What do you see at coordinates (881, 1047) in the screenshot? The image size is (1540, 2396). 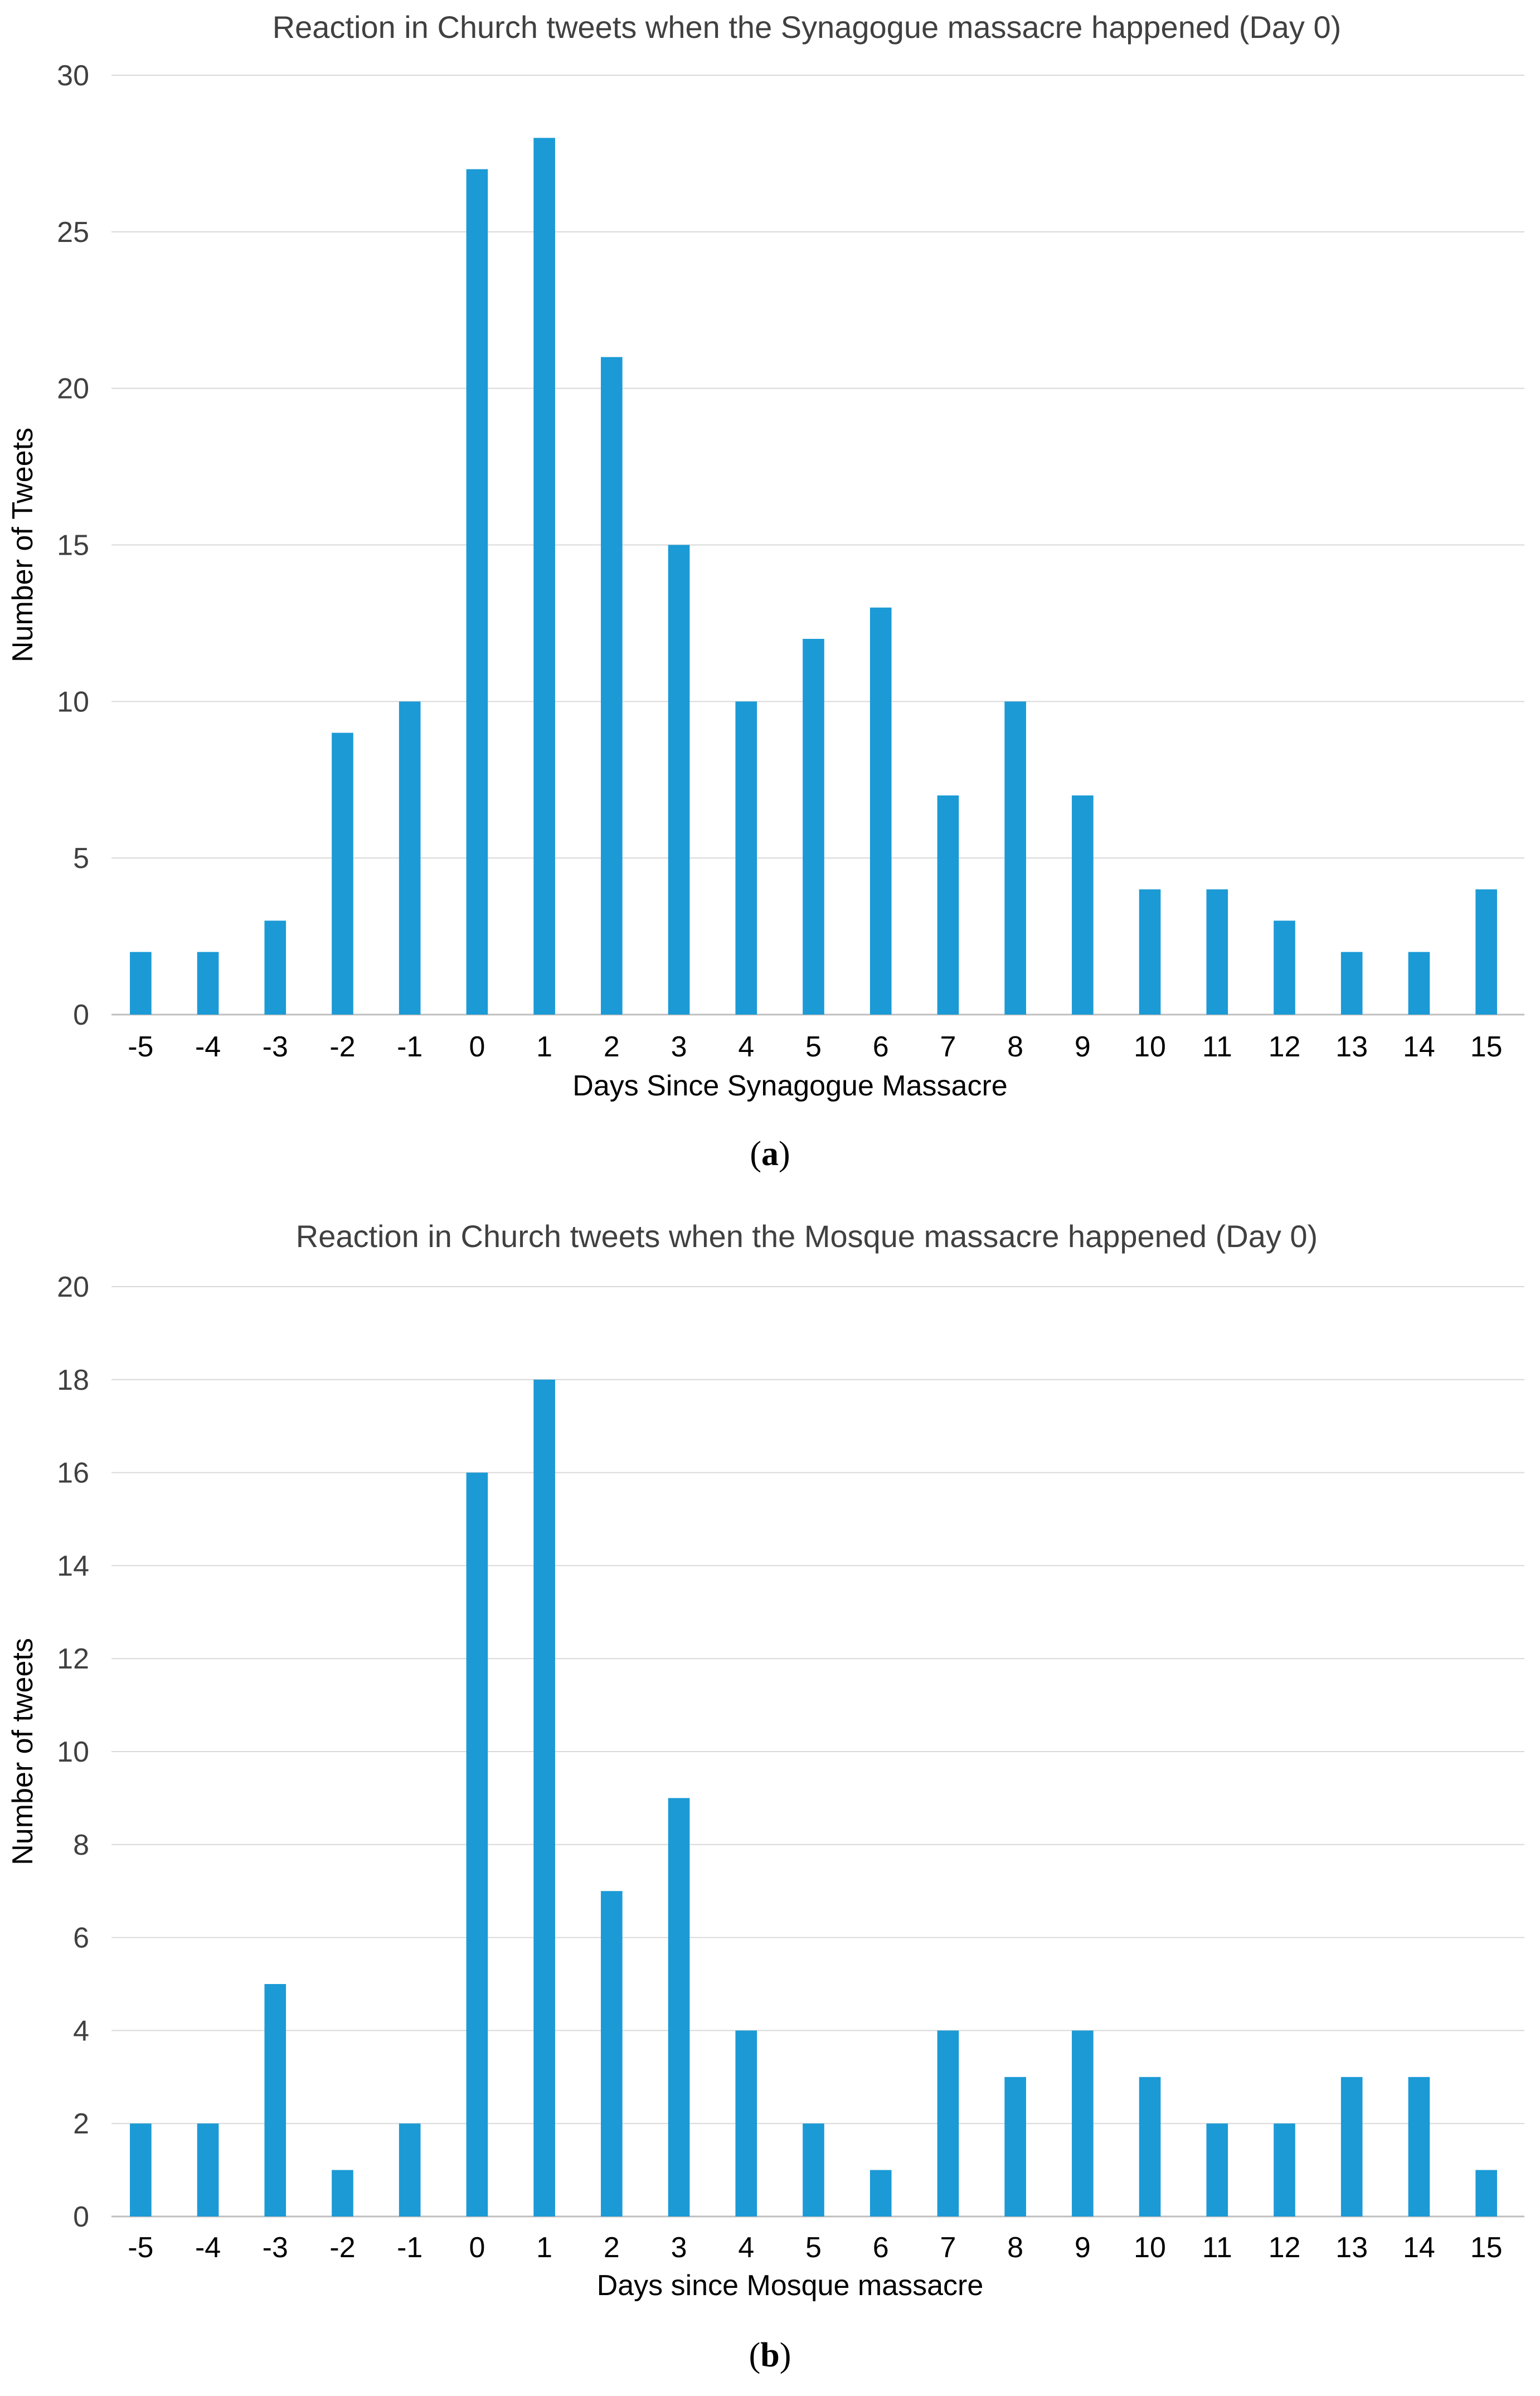 I see `chart-a-x-tick-label: 6` at bounding box center [881, 1047].